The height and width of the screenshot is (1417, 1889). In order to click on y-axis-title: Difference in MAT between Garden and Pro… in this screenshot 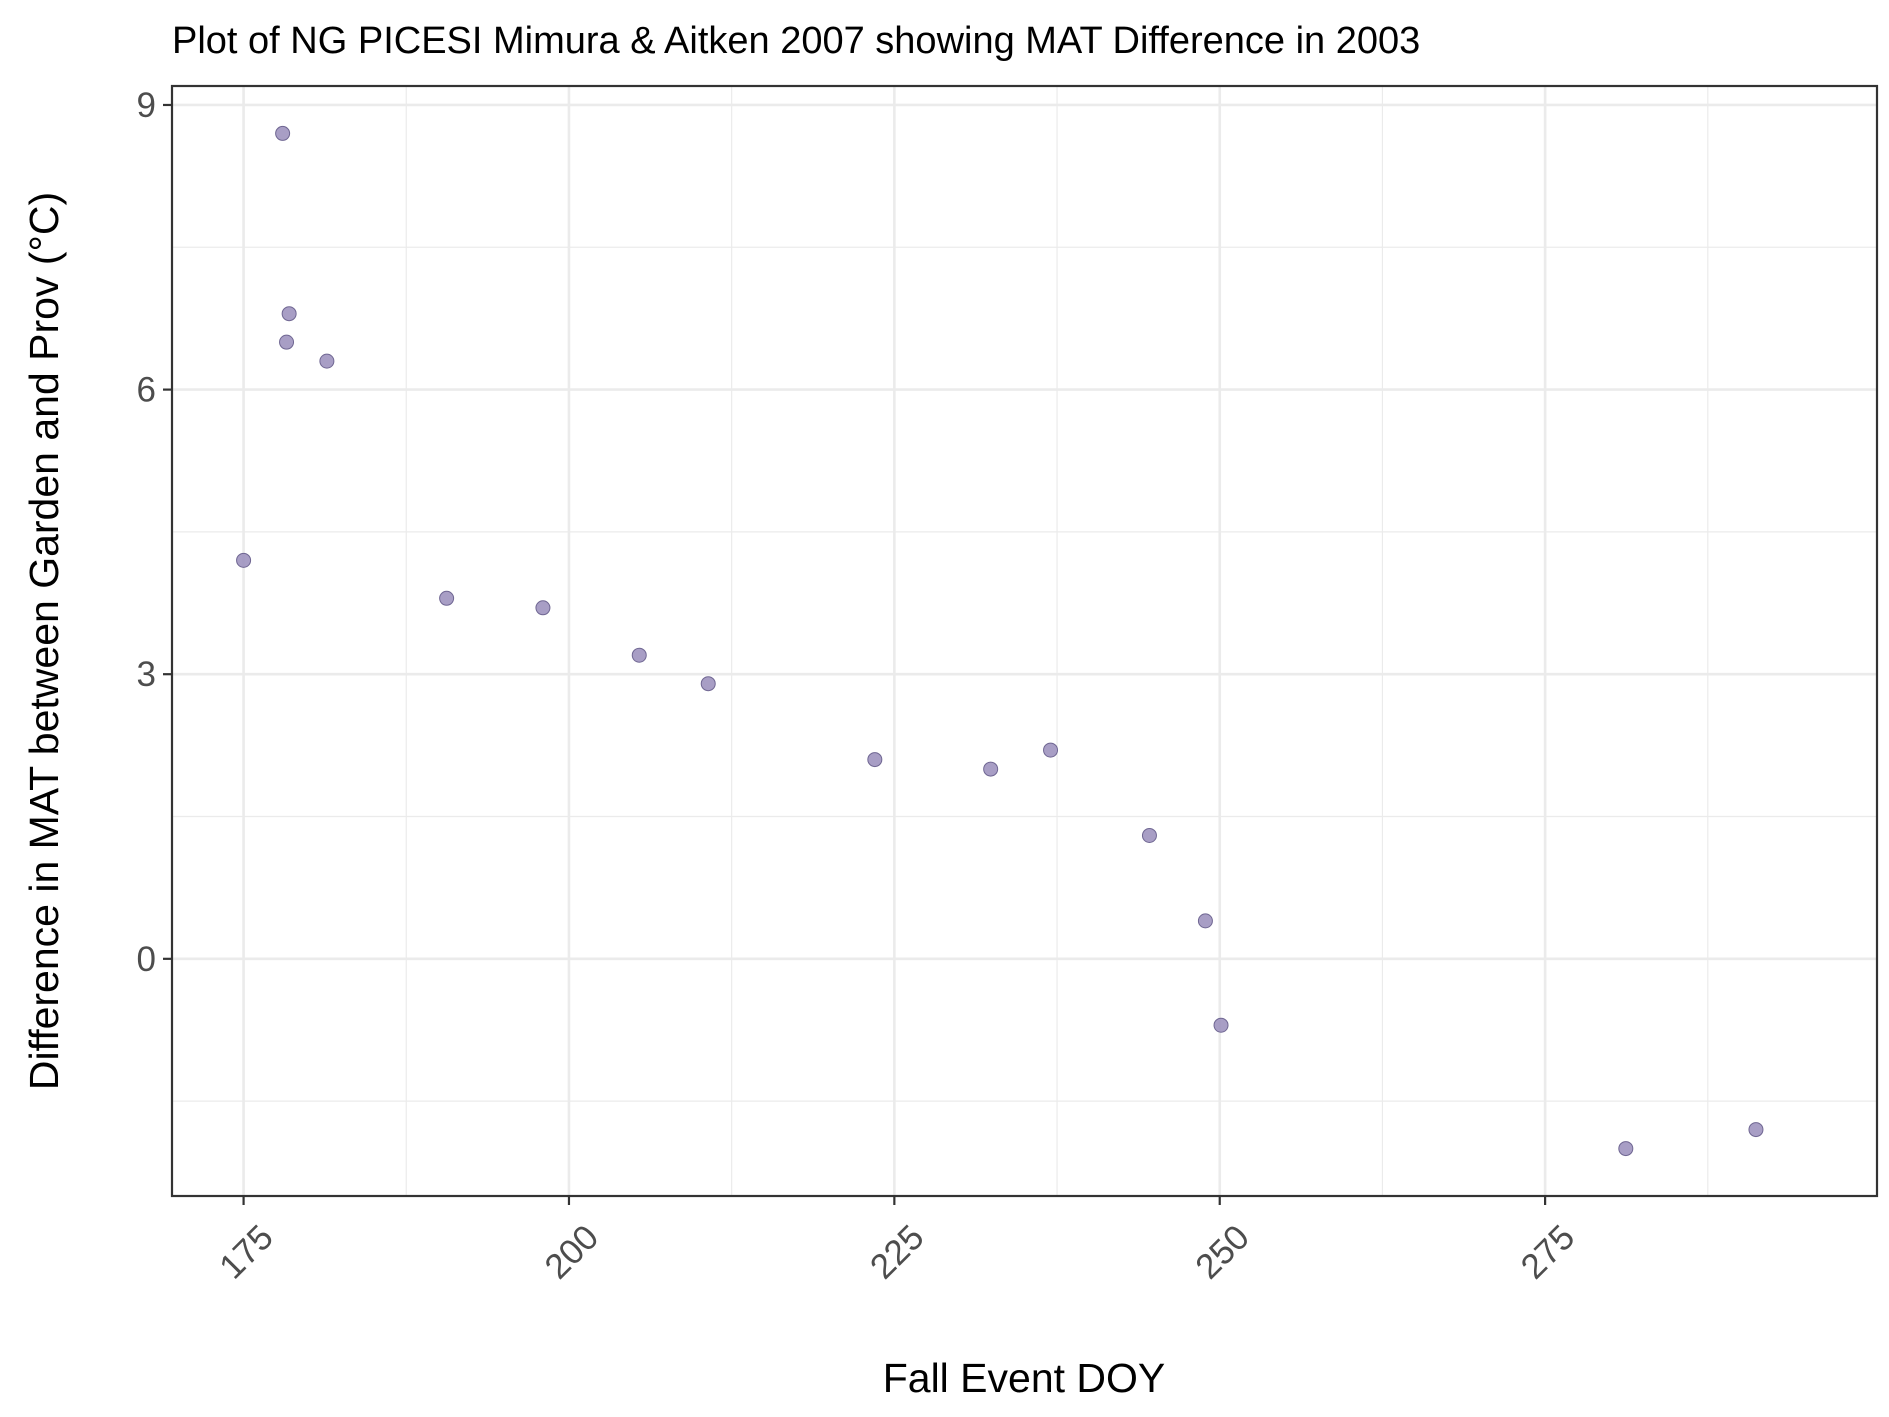, I will do `click(44, 641)`.